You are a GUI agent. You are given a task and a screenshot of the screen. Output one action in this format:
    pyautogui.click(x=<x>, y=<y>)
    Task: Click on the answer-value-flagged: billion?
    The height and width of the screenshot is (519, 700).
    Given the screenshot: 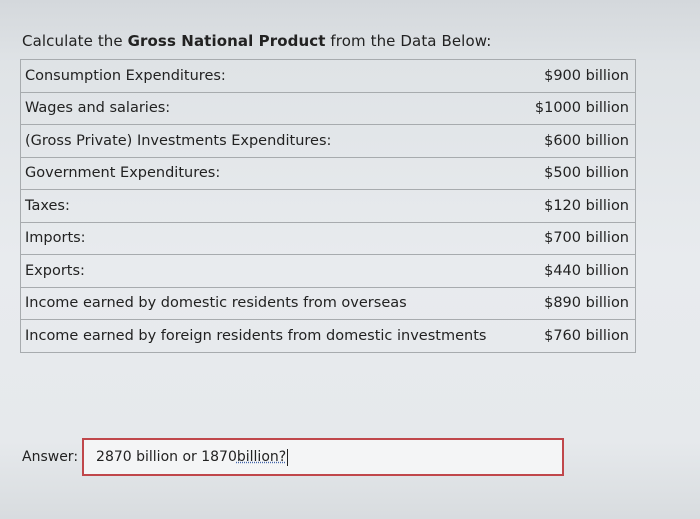 What is the action you would take?
    pyautogui.click(x=261, y=457)
    